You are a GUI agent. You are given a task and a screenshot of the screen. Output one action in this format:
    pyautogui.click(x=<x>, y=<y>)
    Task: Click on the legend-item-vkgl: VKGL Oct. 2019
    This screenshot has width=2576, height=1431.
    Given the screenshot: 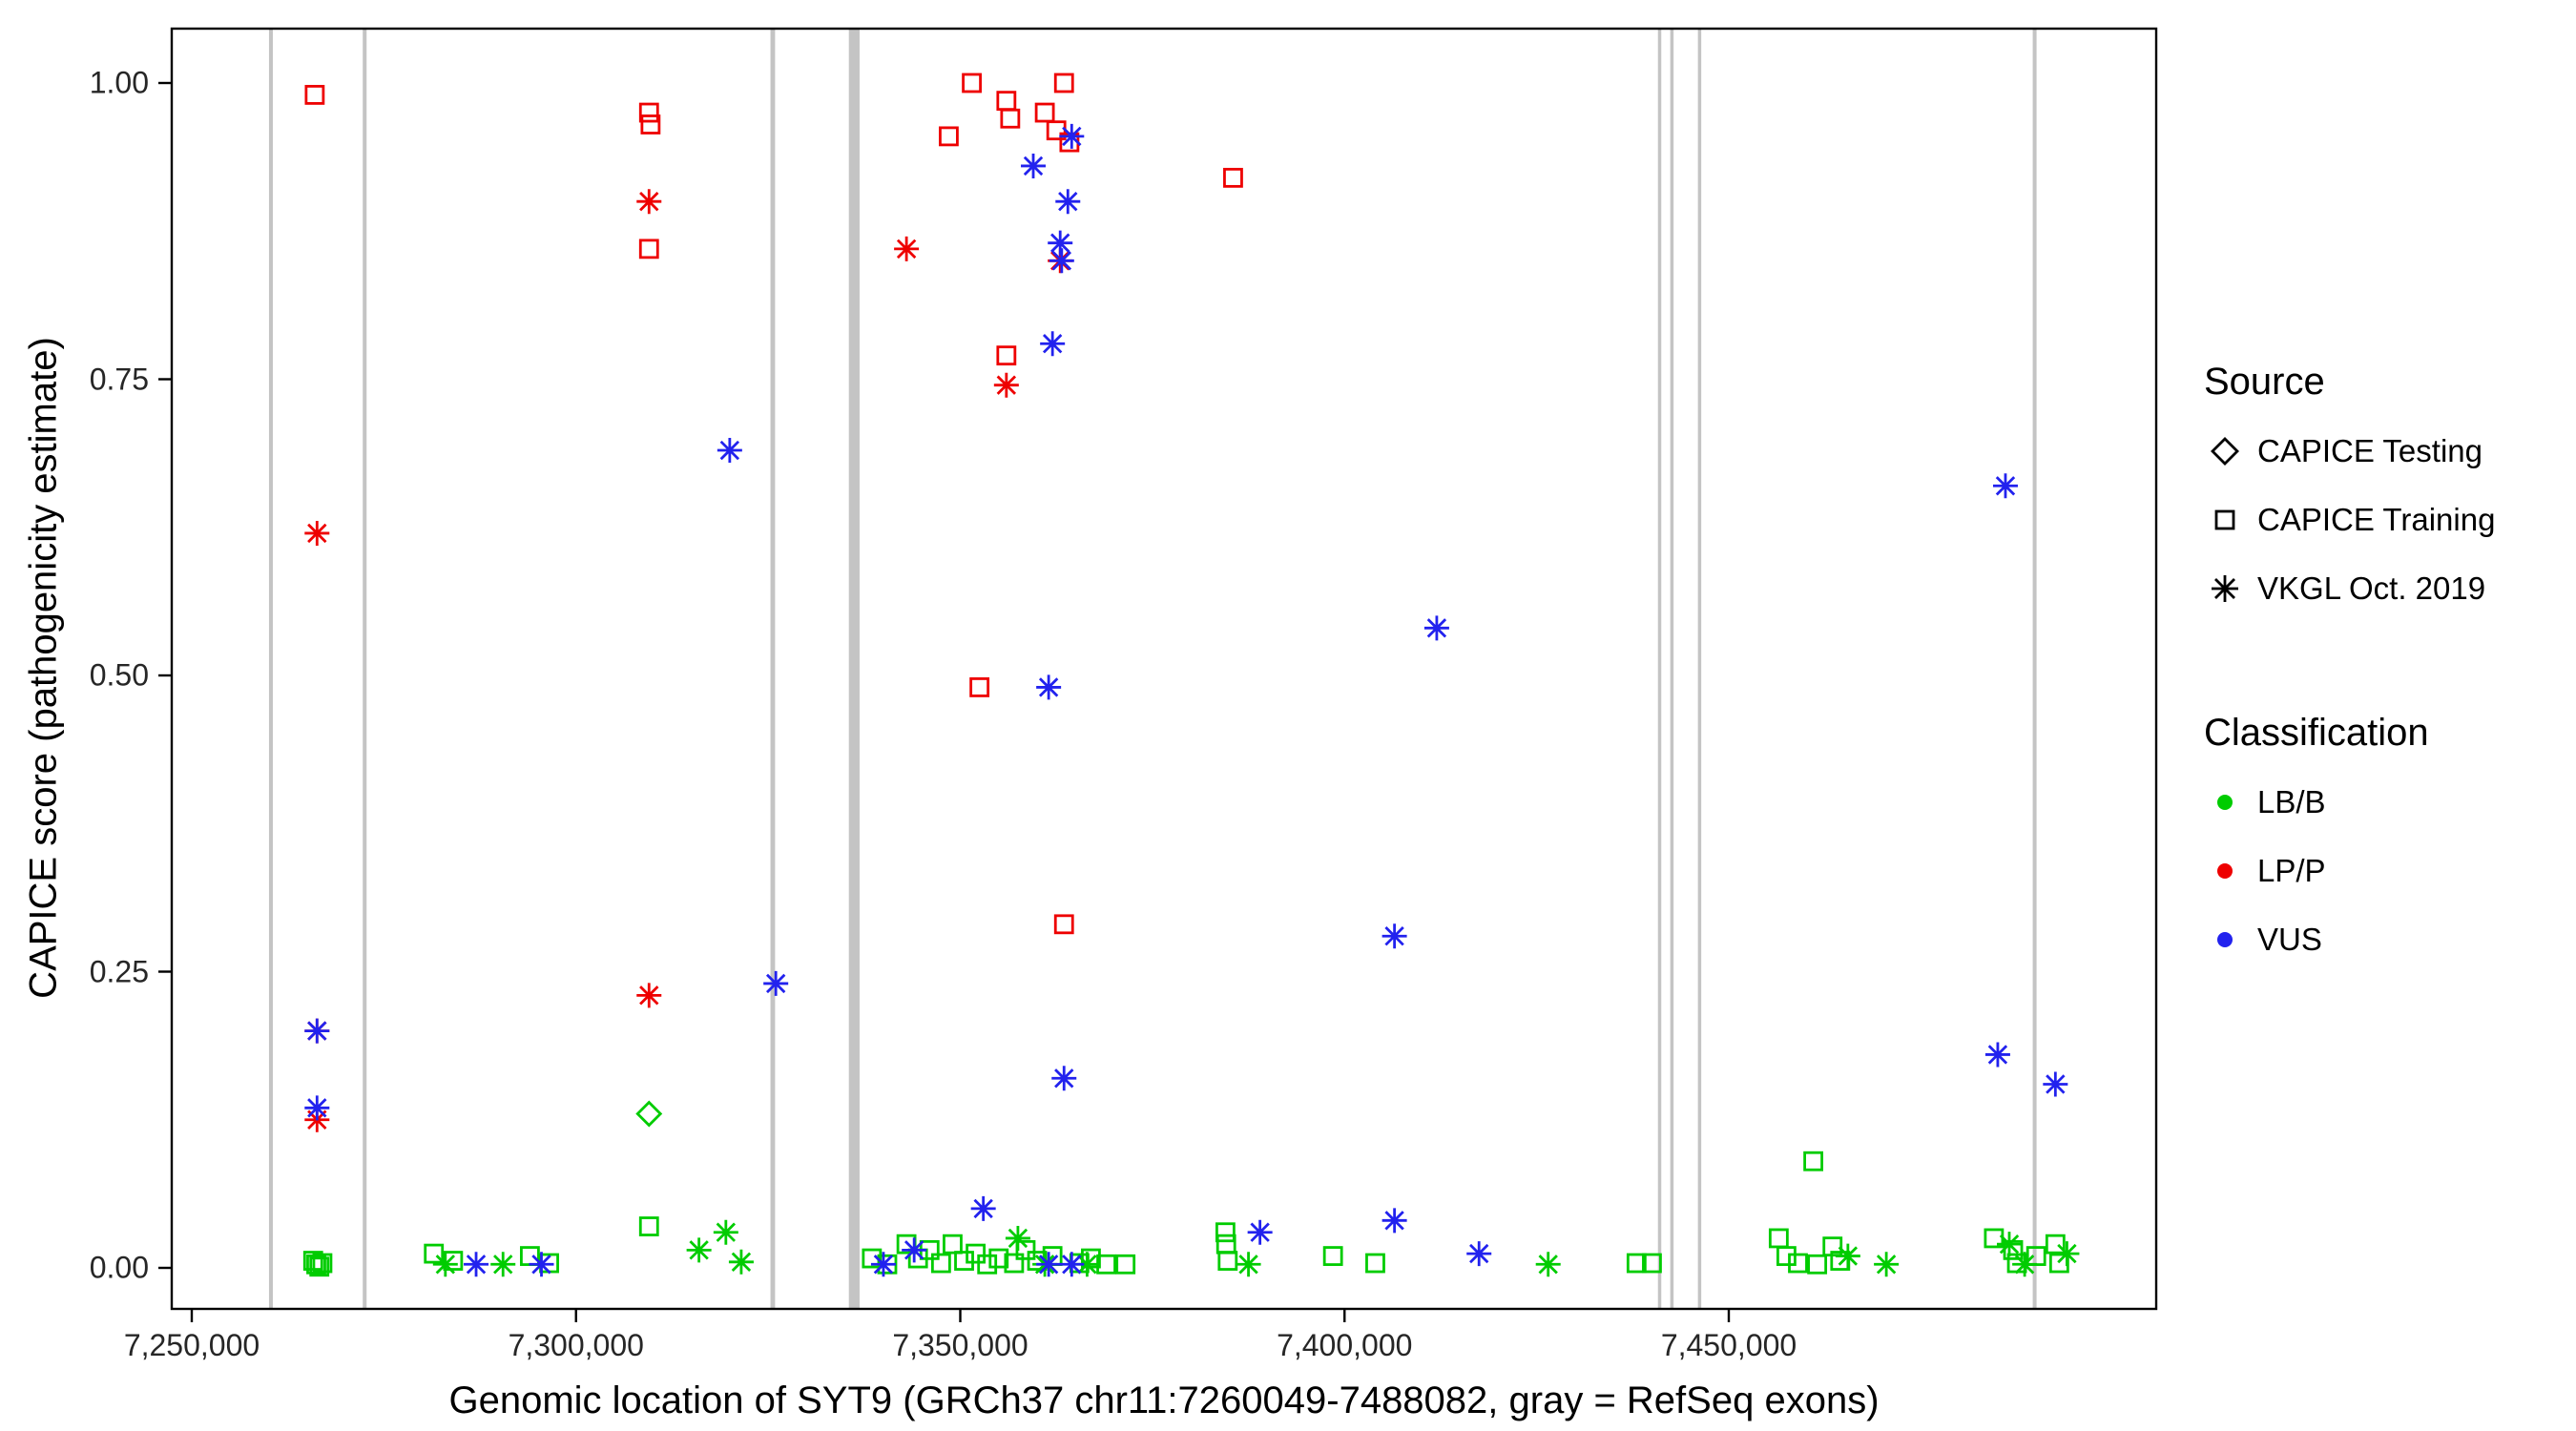 What is the action you would take?
    pyautogui.click(x=2349, y=588)
    